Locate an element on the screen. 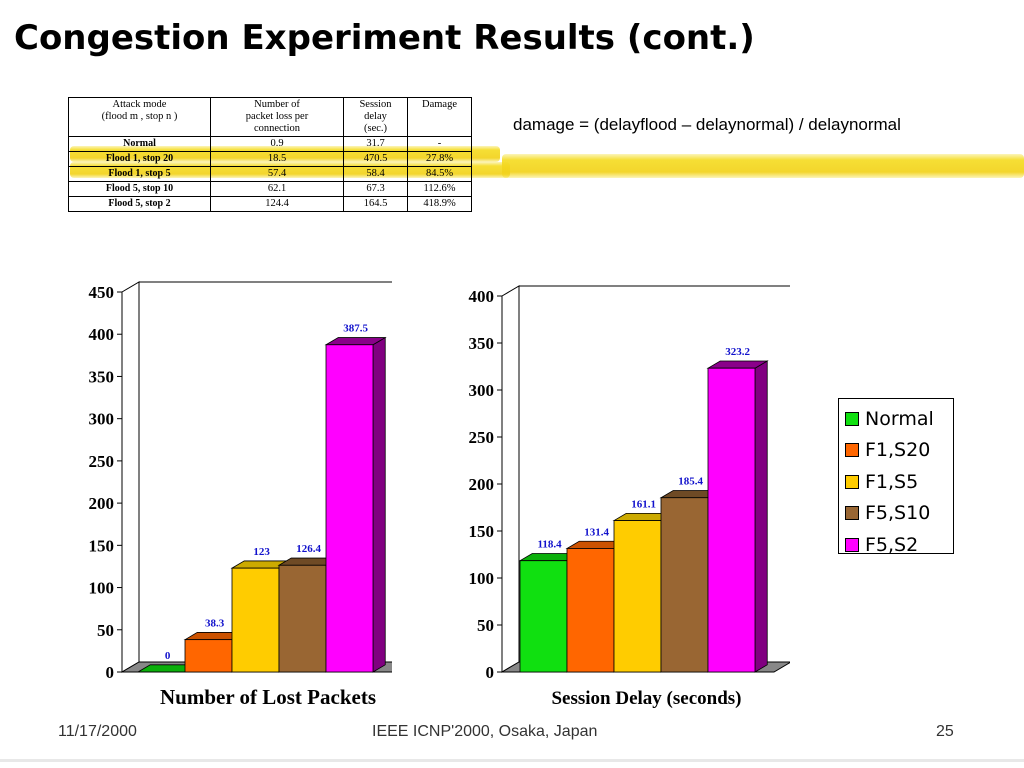  legend-item-f1s20: F1,S20 is located at coordinates (899, 451).